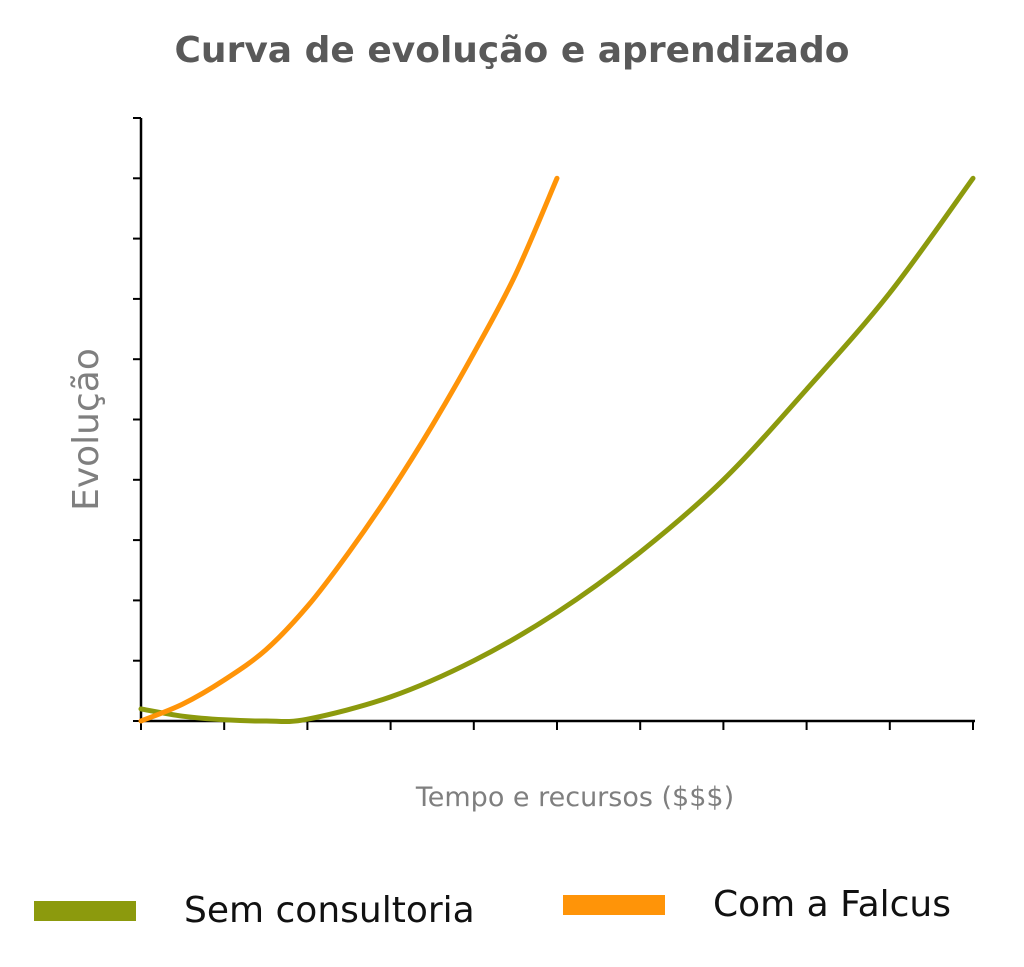 This screenshot has height=967, width=1024. I want to click on legend-item-sem-consultoria: Sem consultoria, so click(254, 910).